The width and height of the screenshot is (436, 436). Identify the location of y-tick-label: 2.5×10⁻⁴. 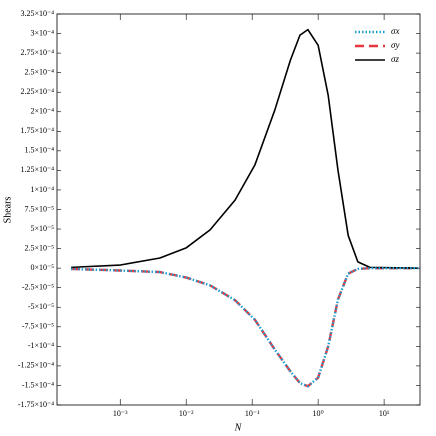
(39, 71).